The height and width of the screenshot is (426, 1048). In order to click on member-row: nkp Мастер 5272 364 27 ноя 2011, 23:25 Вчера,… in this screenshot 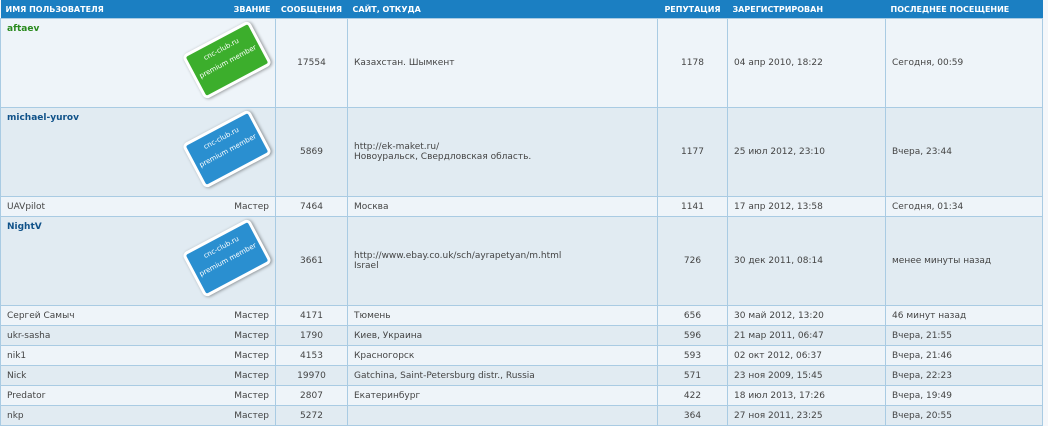, I will do `click(521, 415)`.